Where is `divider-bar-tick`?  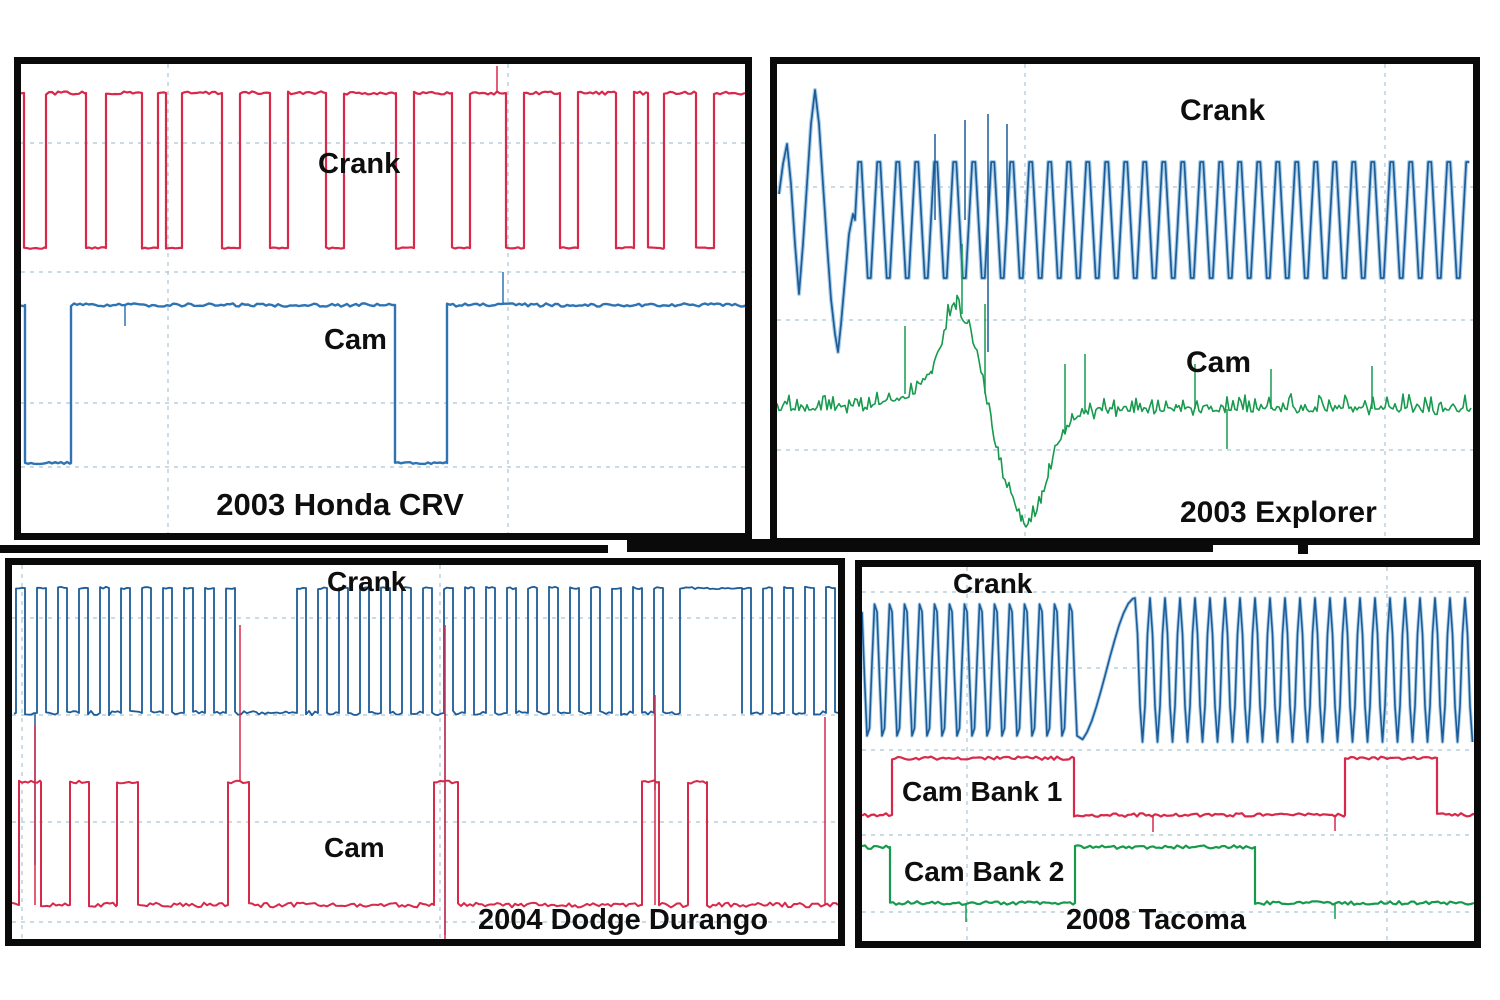 divider-bar-tick is located at coordinates (1303, 549).